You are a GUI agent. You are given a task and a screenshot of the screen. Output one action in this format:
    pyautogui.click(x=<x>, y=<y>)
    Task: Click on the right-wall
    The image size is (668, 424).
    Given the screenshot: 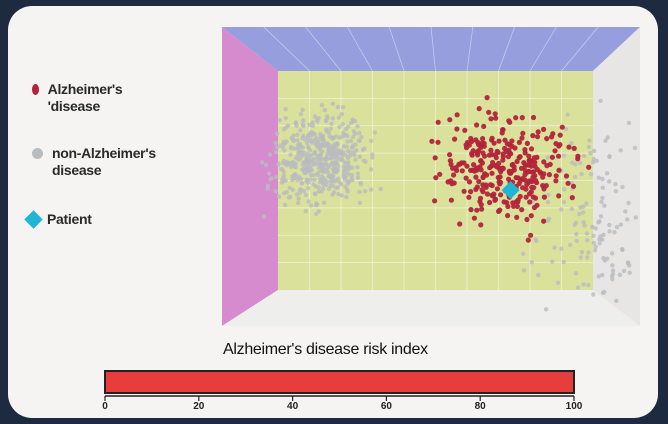 What is the action you would take?
    pyautogui.click(x=616, y=176)
    